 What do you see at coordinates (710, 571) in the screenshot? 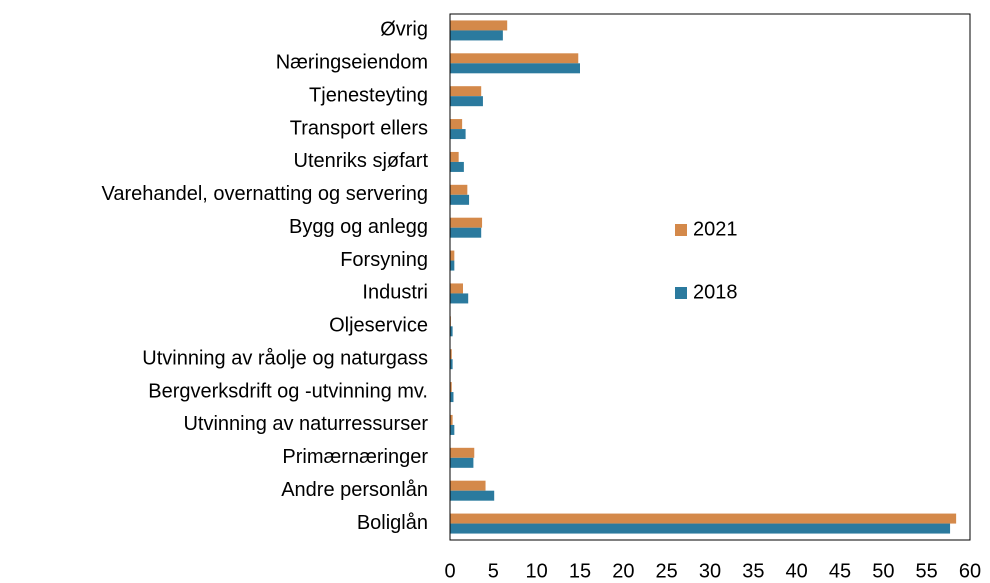
I see `x-tick-label: 30` at bounding box center [710, 571].